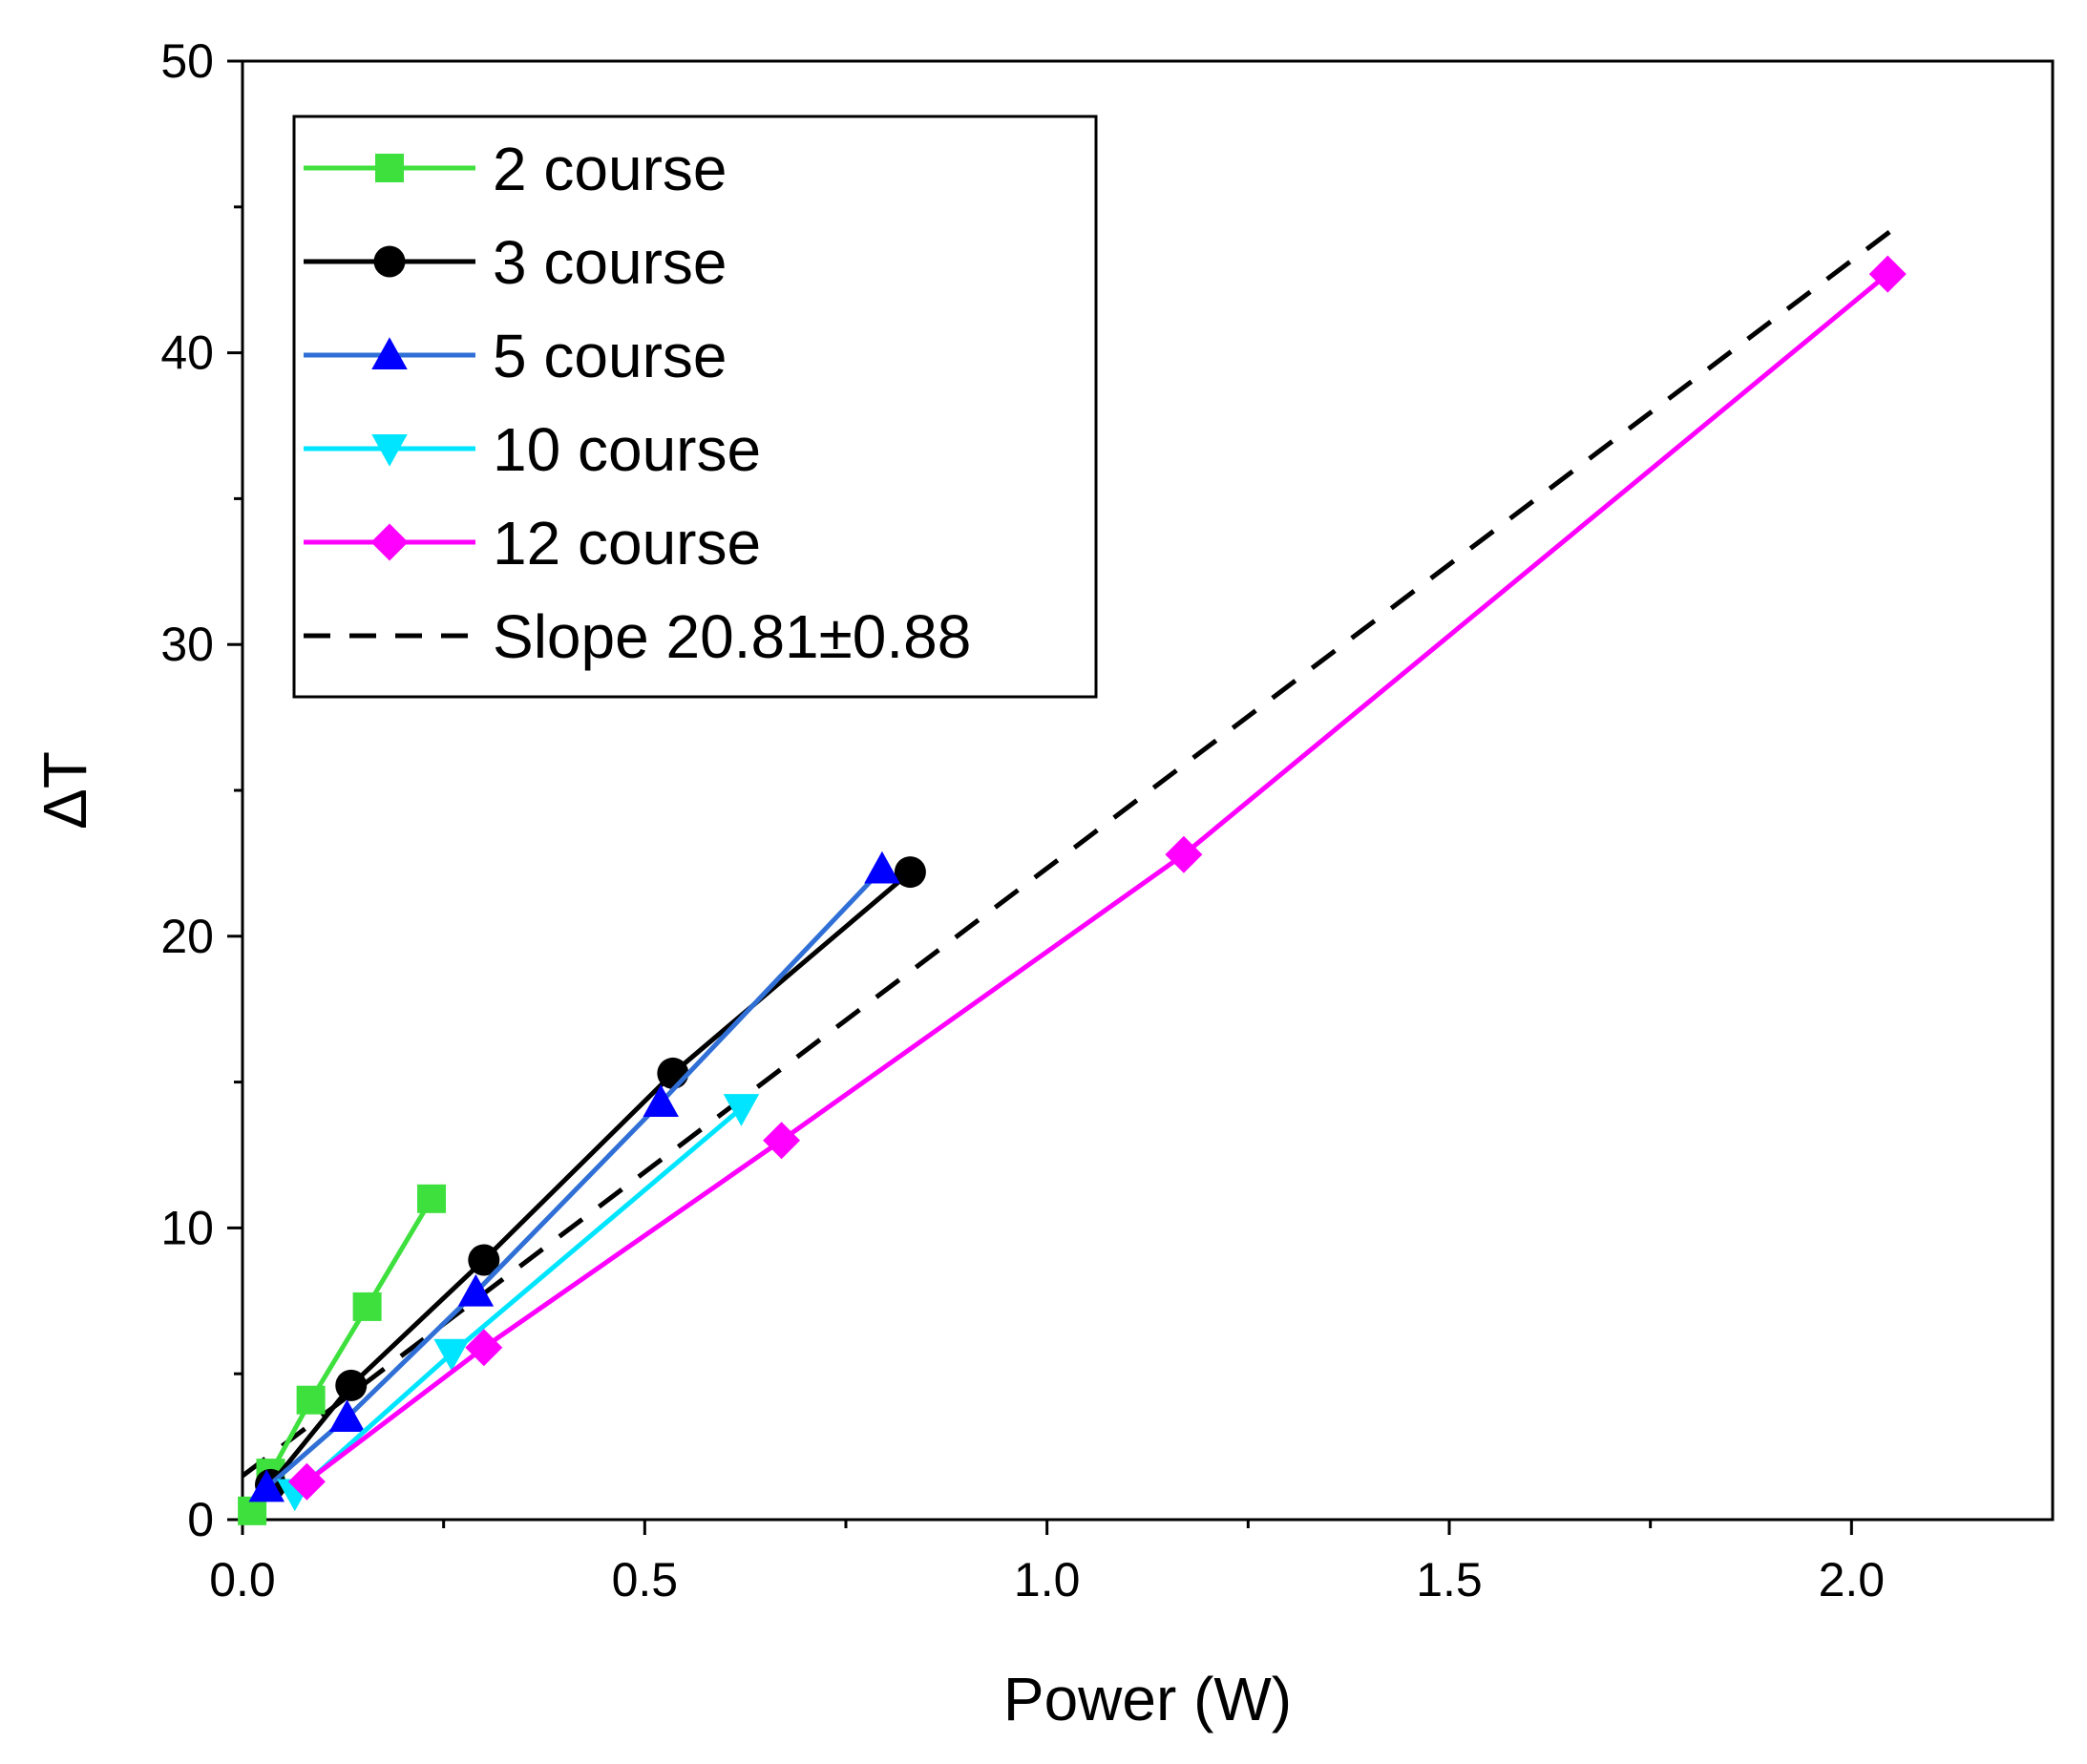 This screenshot has width=2087, height=1764. Describe the element at coordinates (645, 1580) in the screenshot. I see `x-tick-label: 0.5` at that location.